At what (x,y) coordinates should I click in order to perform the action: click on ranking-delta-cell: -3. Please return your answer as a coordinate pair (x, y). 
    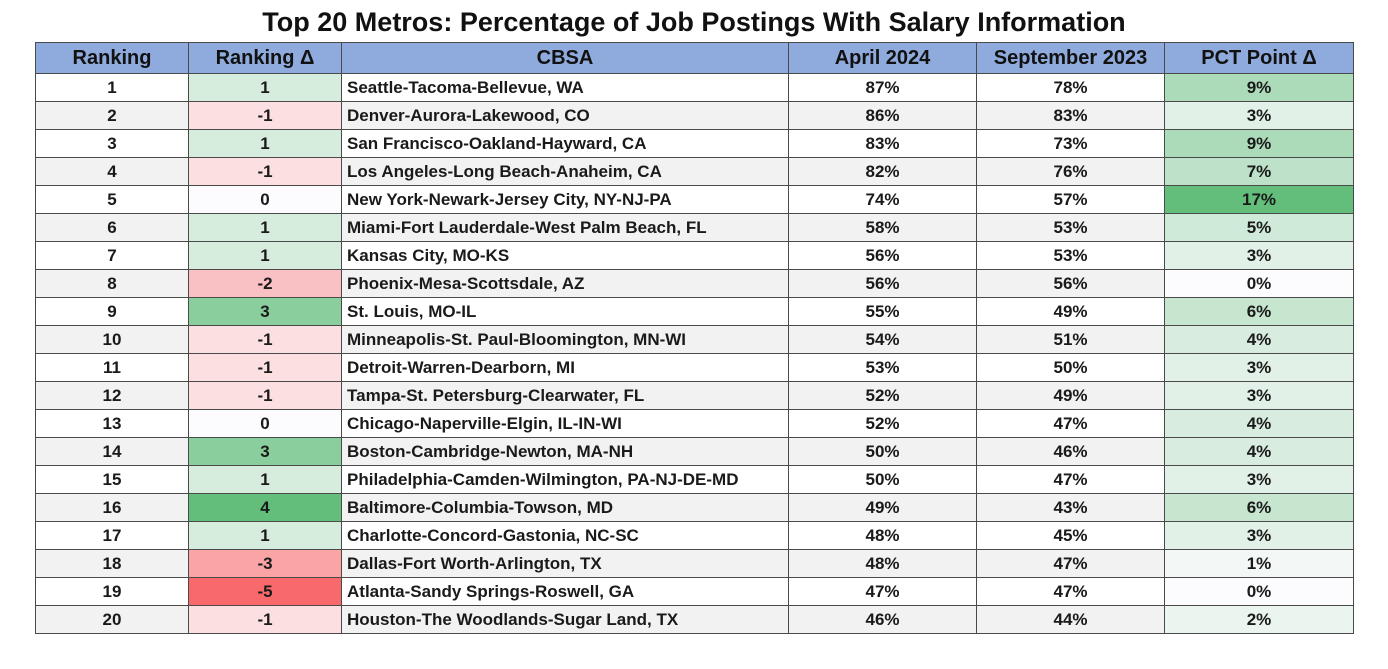
    Looking at the image, I should click on (265, 563).